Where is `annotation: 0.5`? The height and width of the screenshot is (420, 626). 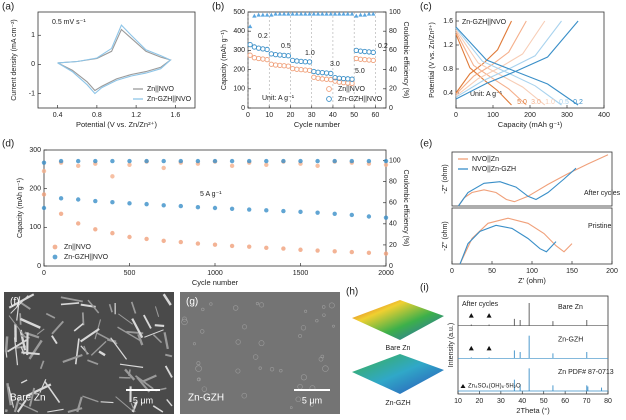
annotation: 0.5 is located at coordinates (286, 46).